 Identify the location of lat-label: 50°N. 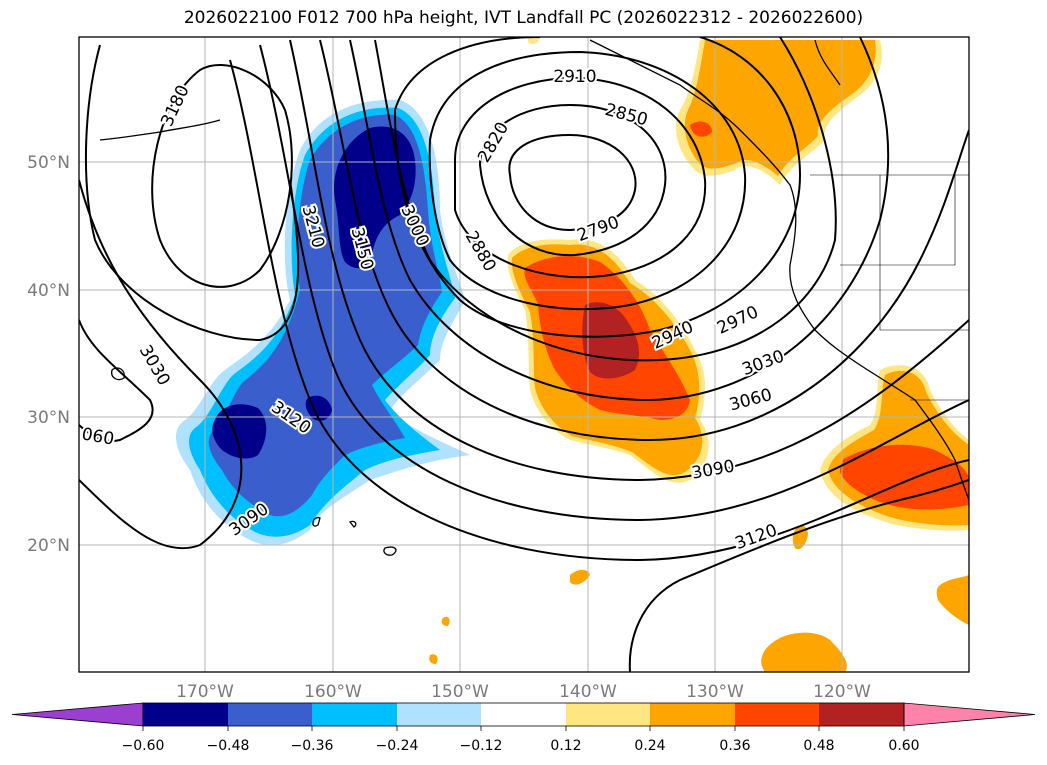
(48, 163).